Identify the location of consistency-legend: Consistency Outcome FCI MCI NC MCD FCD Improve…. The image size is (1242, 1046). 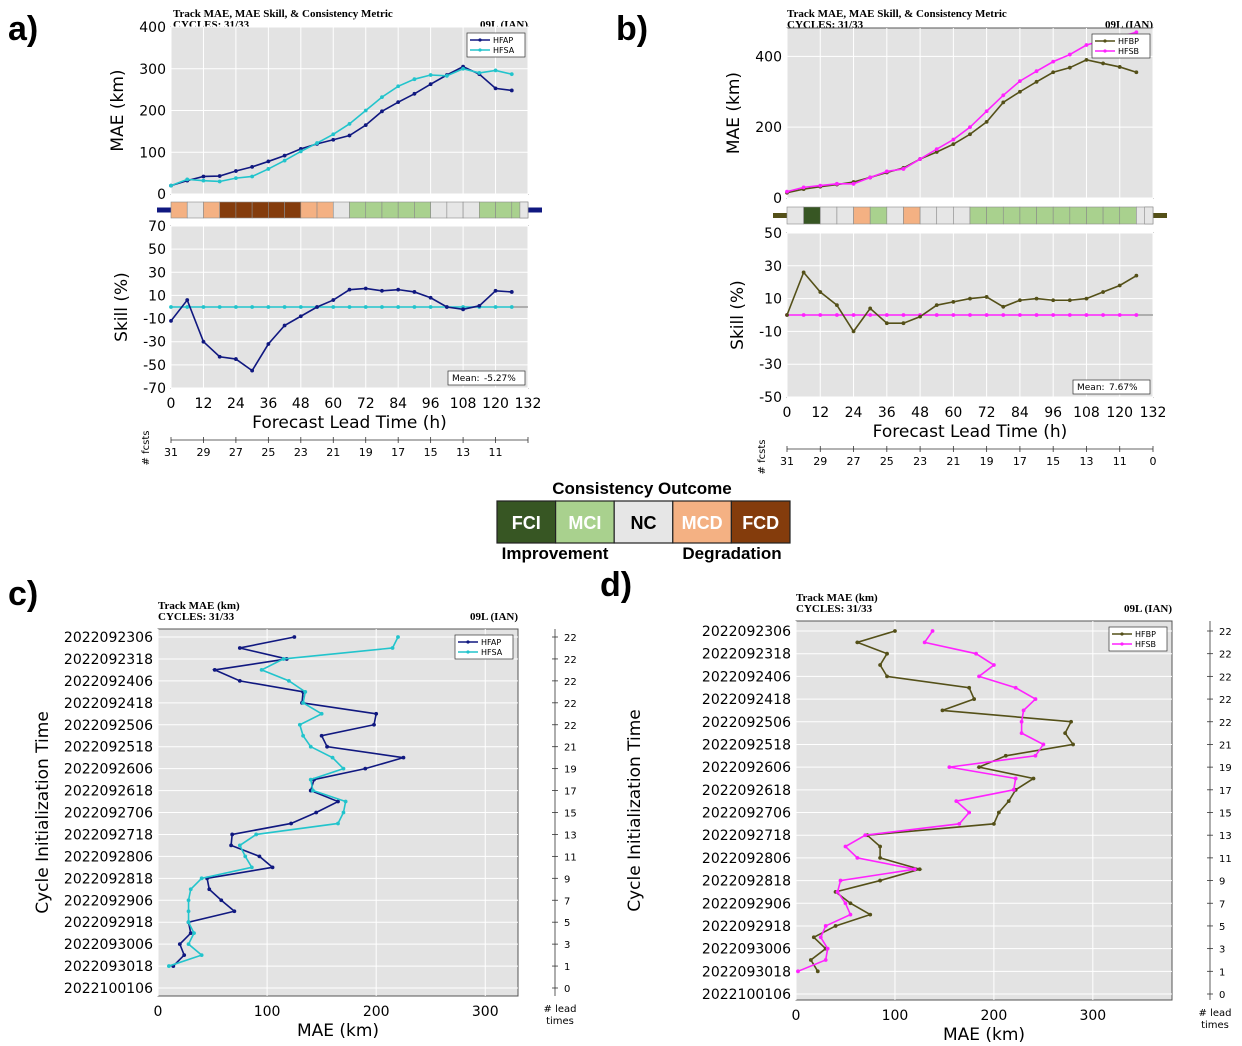
(643, 521).